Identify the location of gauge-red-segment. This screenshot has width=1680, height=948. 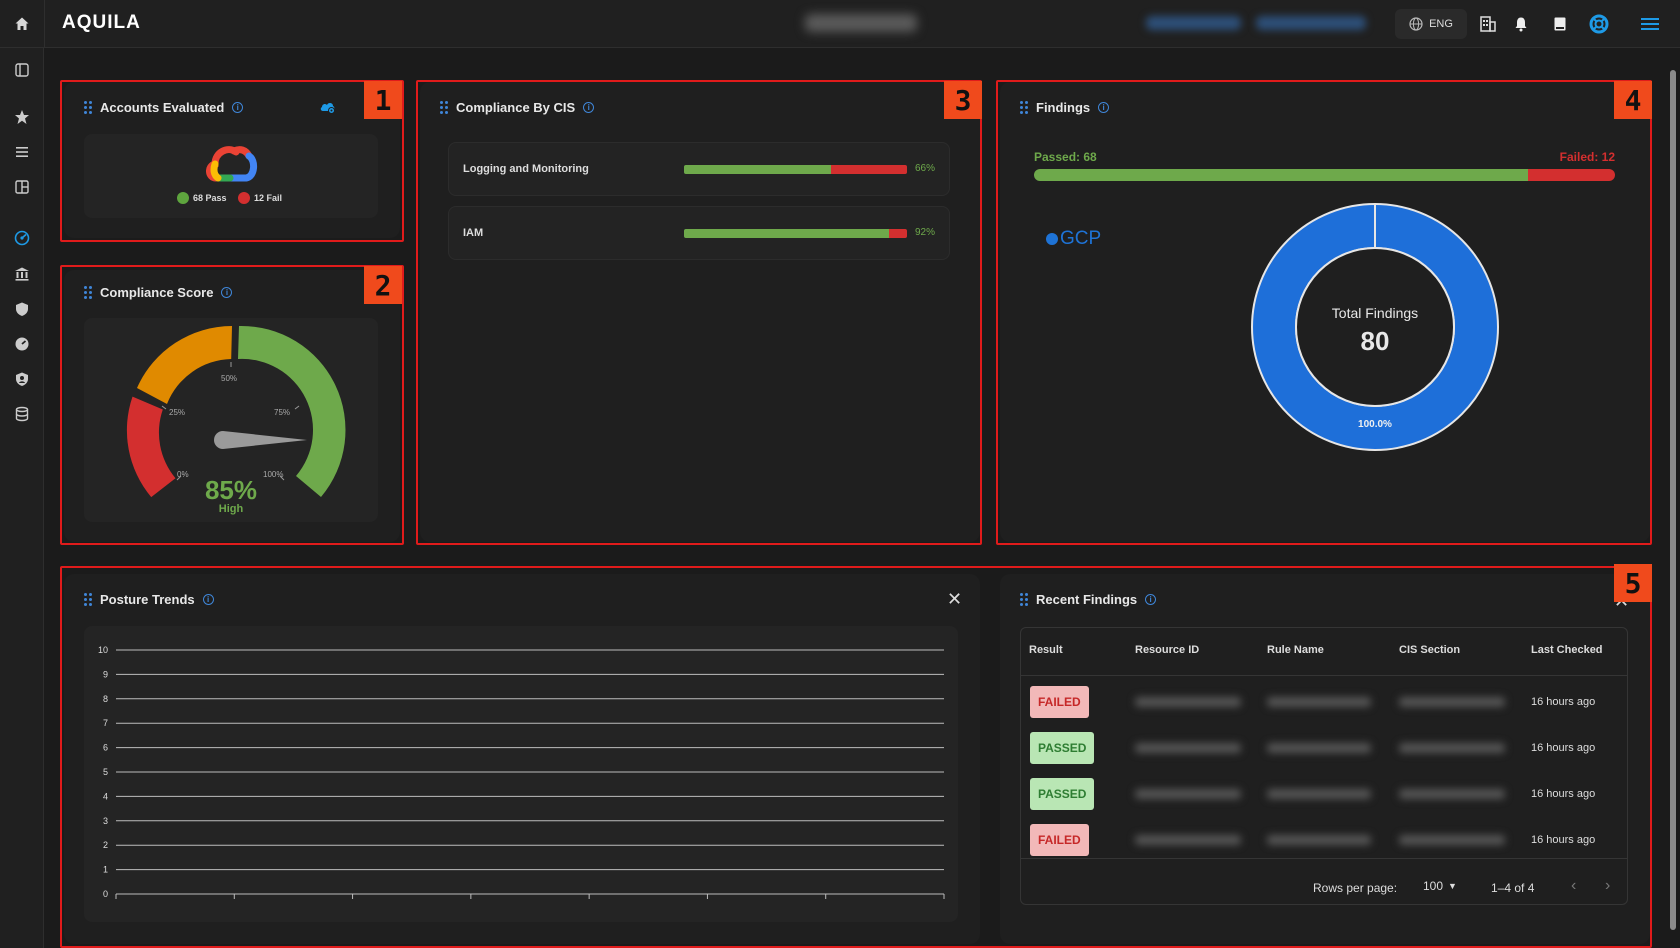
(151, 447).